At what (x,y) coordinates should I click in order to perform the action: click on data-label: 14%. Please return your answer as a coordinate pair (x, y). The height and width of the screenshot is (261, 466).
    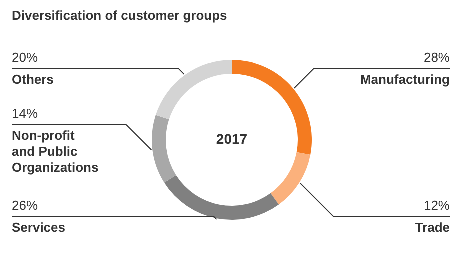
    Looking at the image, I should click on (25, 113).